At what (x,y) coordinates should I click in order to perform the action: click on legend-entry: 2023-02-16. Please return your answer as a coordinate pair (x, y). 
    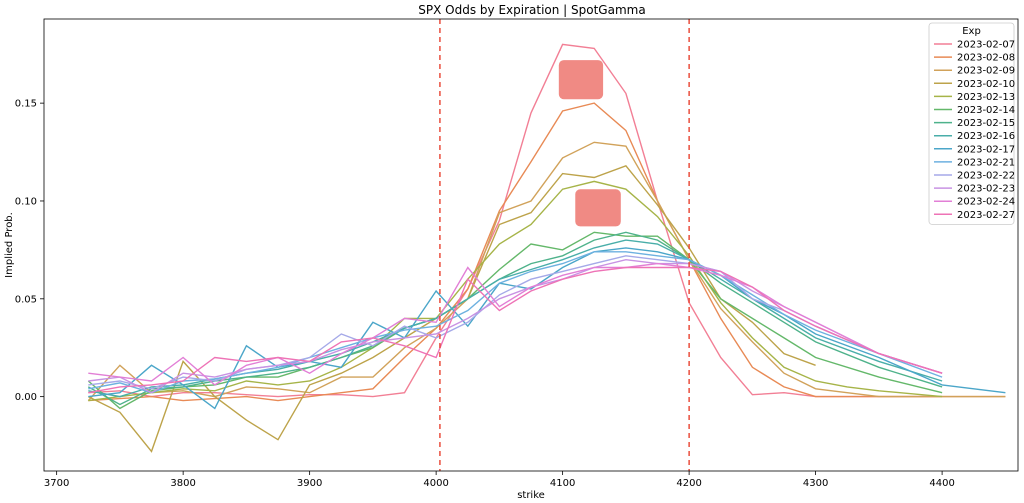
    Looking at the image, I should click on (986, 136).